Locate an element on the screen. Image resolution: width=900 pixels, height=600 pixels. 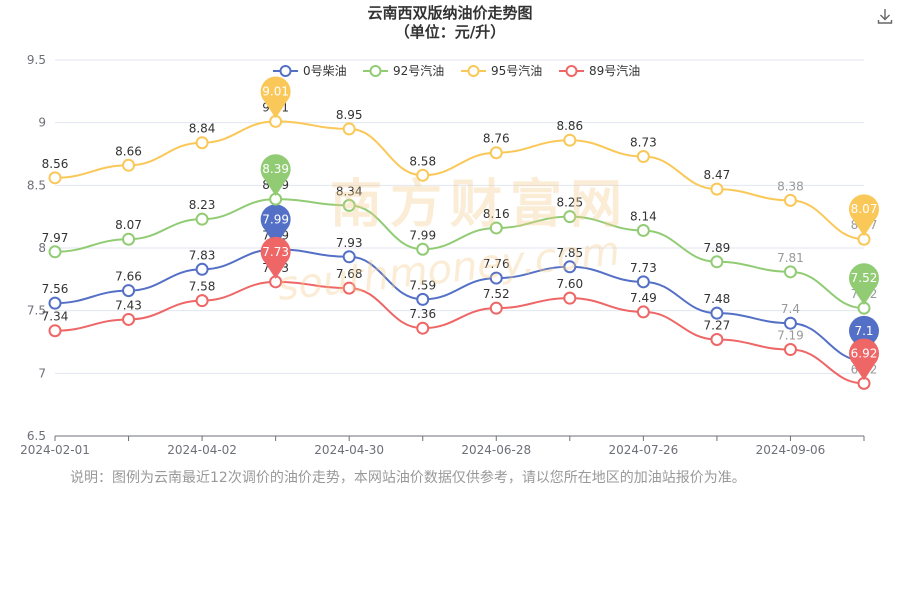
legend-item: 92号汽油 is located at coordinates (403, 70).